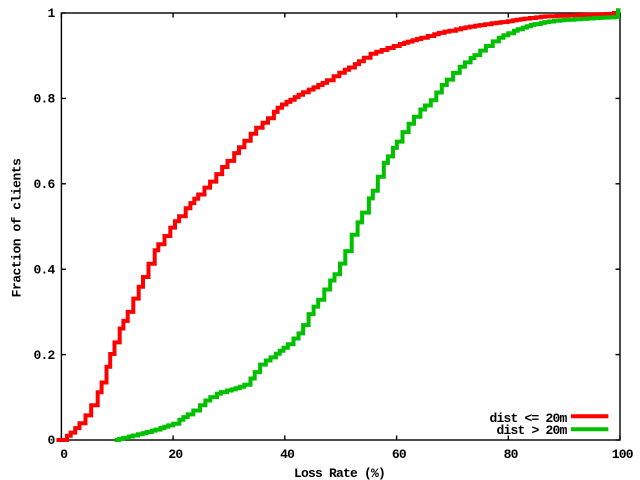 This screenshot has width=640, height=480. What do you see at coordinates (51, 13) in the screenshot?
I see `svg-text: 1` at bounding box center [51, 13].